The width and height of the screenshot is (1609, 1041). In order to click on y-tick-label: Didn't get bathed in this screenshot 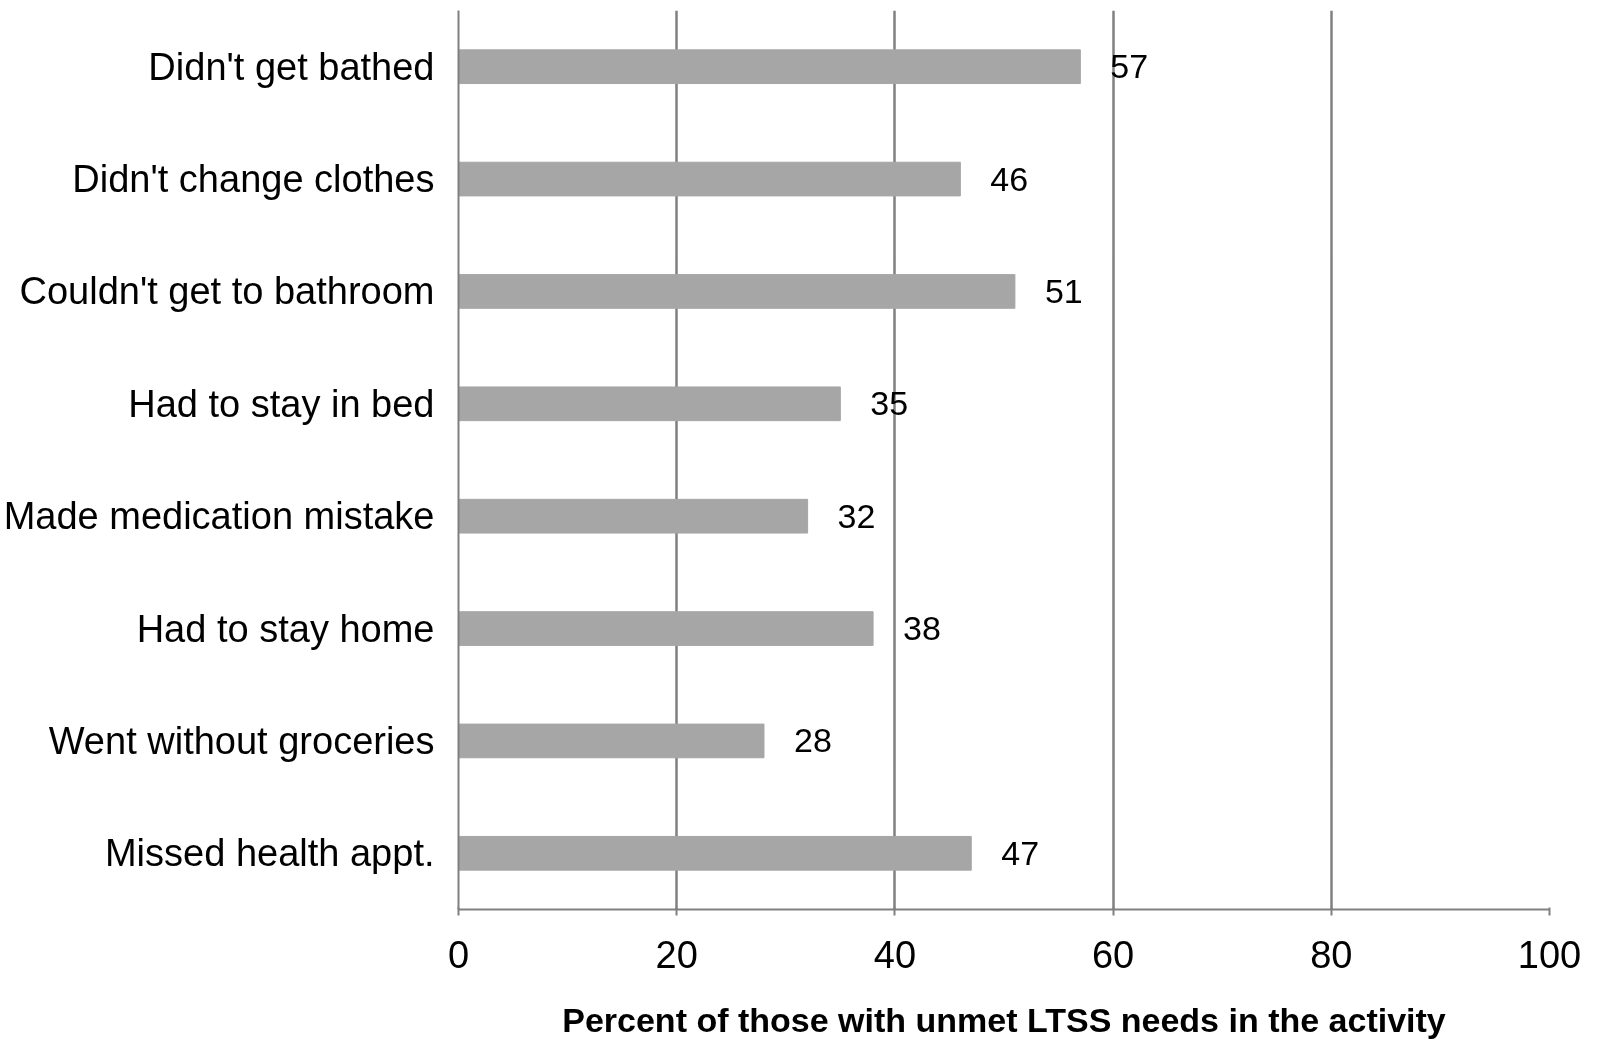, I will do `click(291, 66)`.